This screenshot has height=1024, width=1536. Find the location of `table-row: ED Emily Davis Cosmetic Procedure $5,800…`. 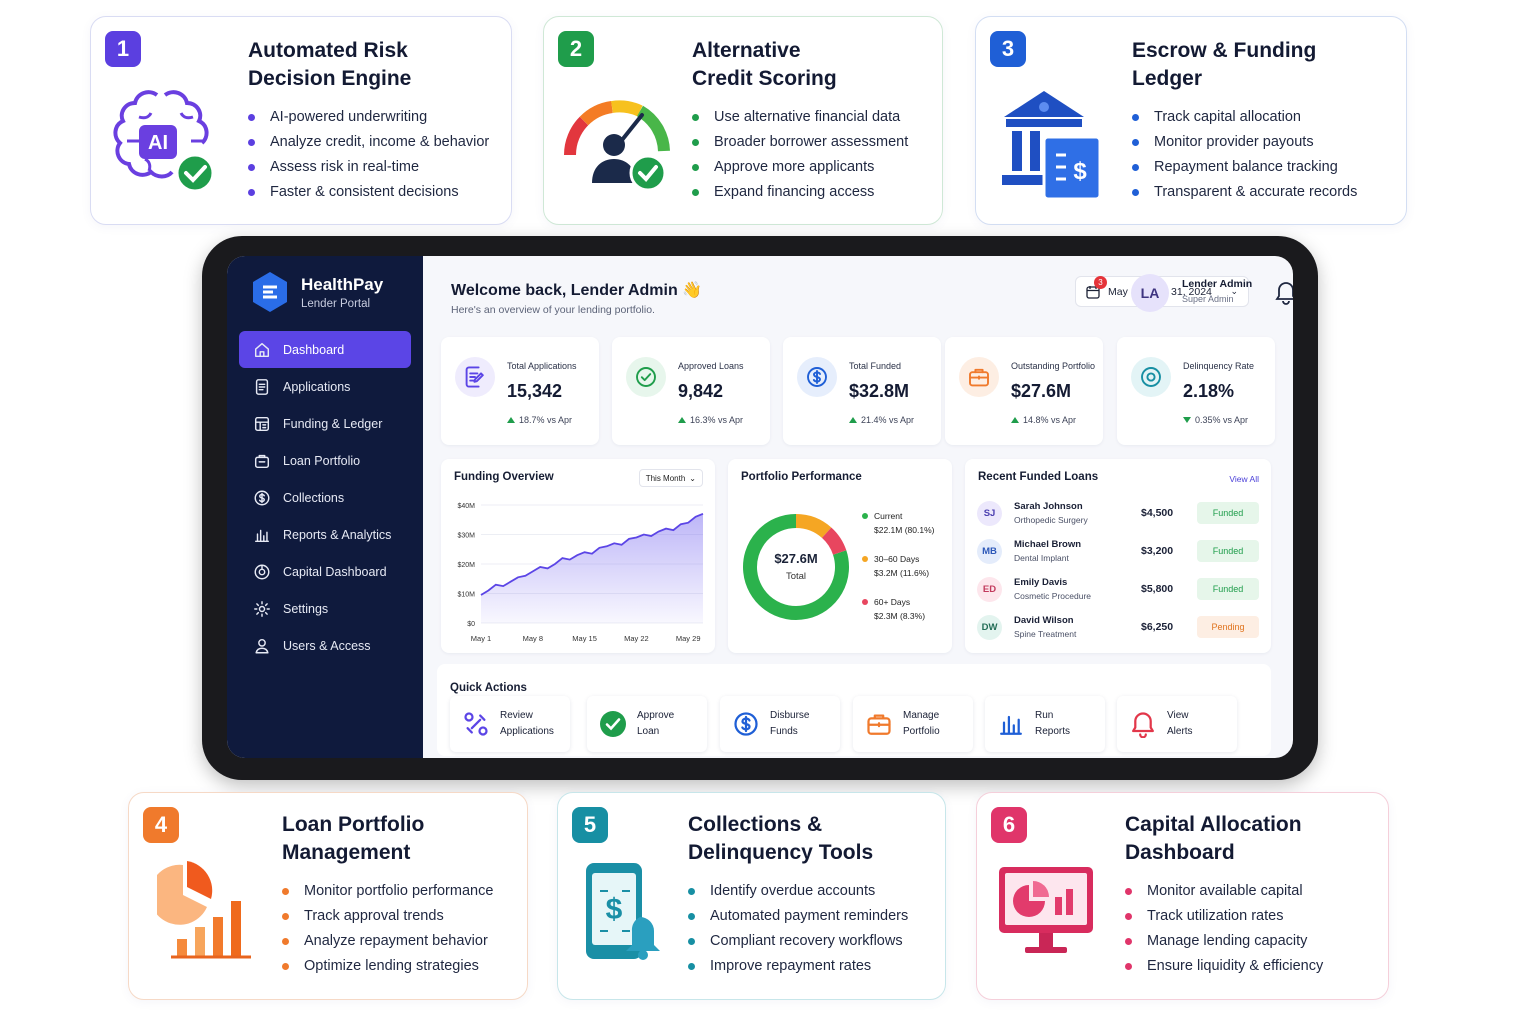

table-row: ED Emily Davis Cosmetic Procedure $5,800… is located at coordinates (1118, 590).